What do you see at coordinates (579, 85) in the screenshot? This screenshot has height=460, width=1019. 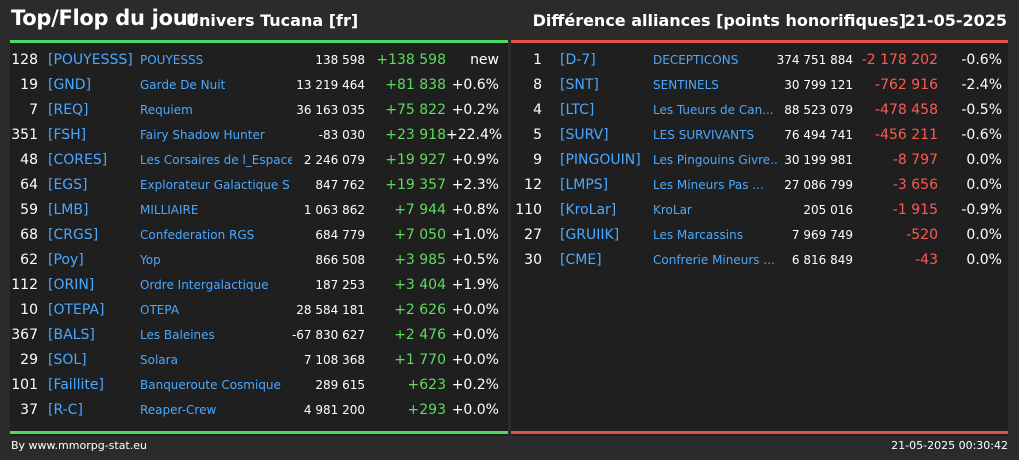 I see `alliance-tag-link: [SNT]` at bounding box center [579, 85].